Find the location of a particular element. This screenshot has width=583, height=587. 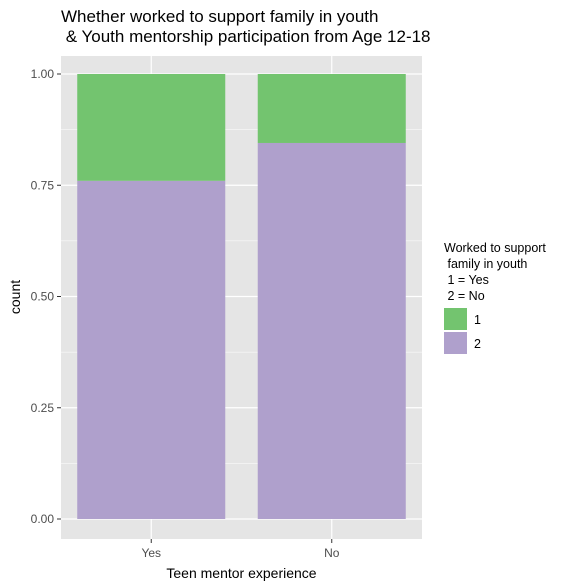

y-tick-label: 1.00 is located at coordinates (43, 74).